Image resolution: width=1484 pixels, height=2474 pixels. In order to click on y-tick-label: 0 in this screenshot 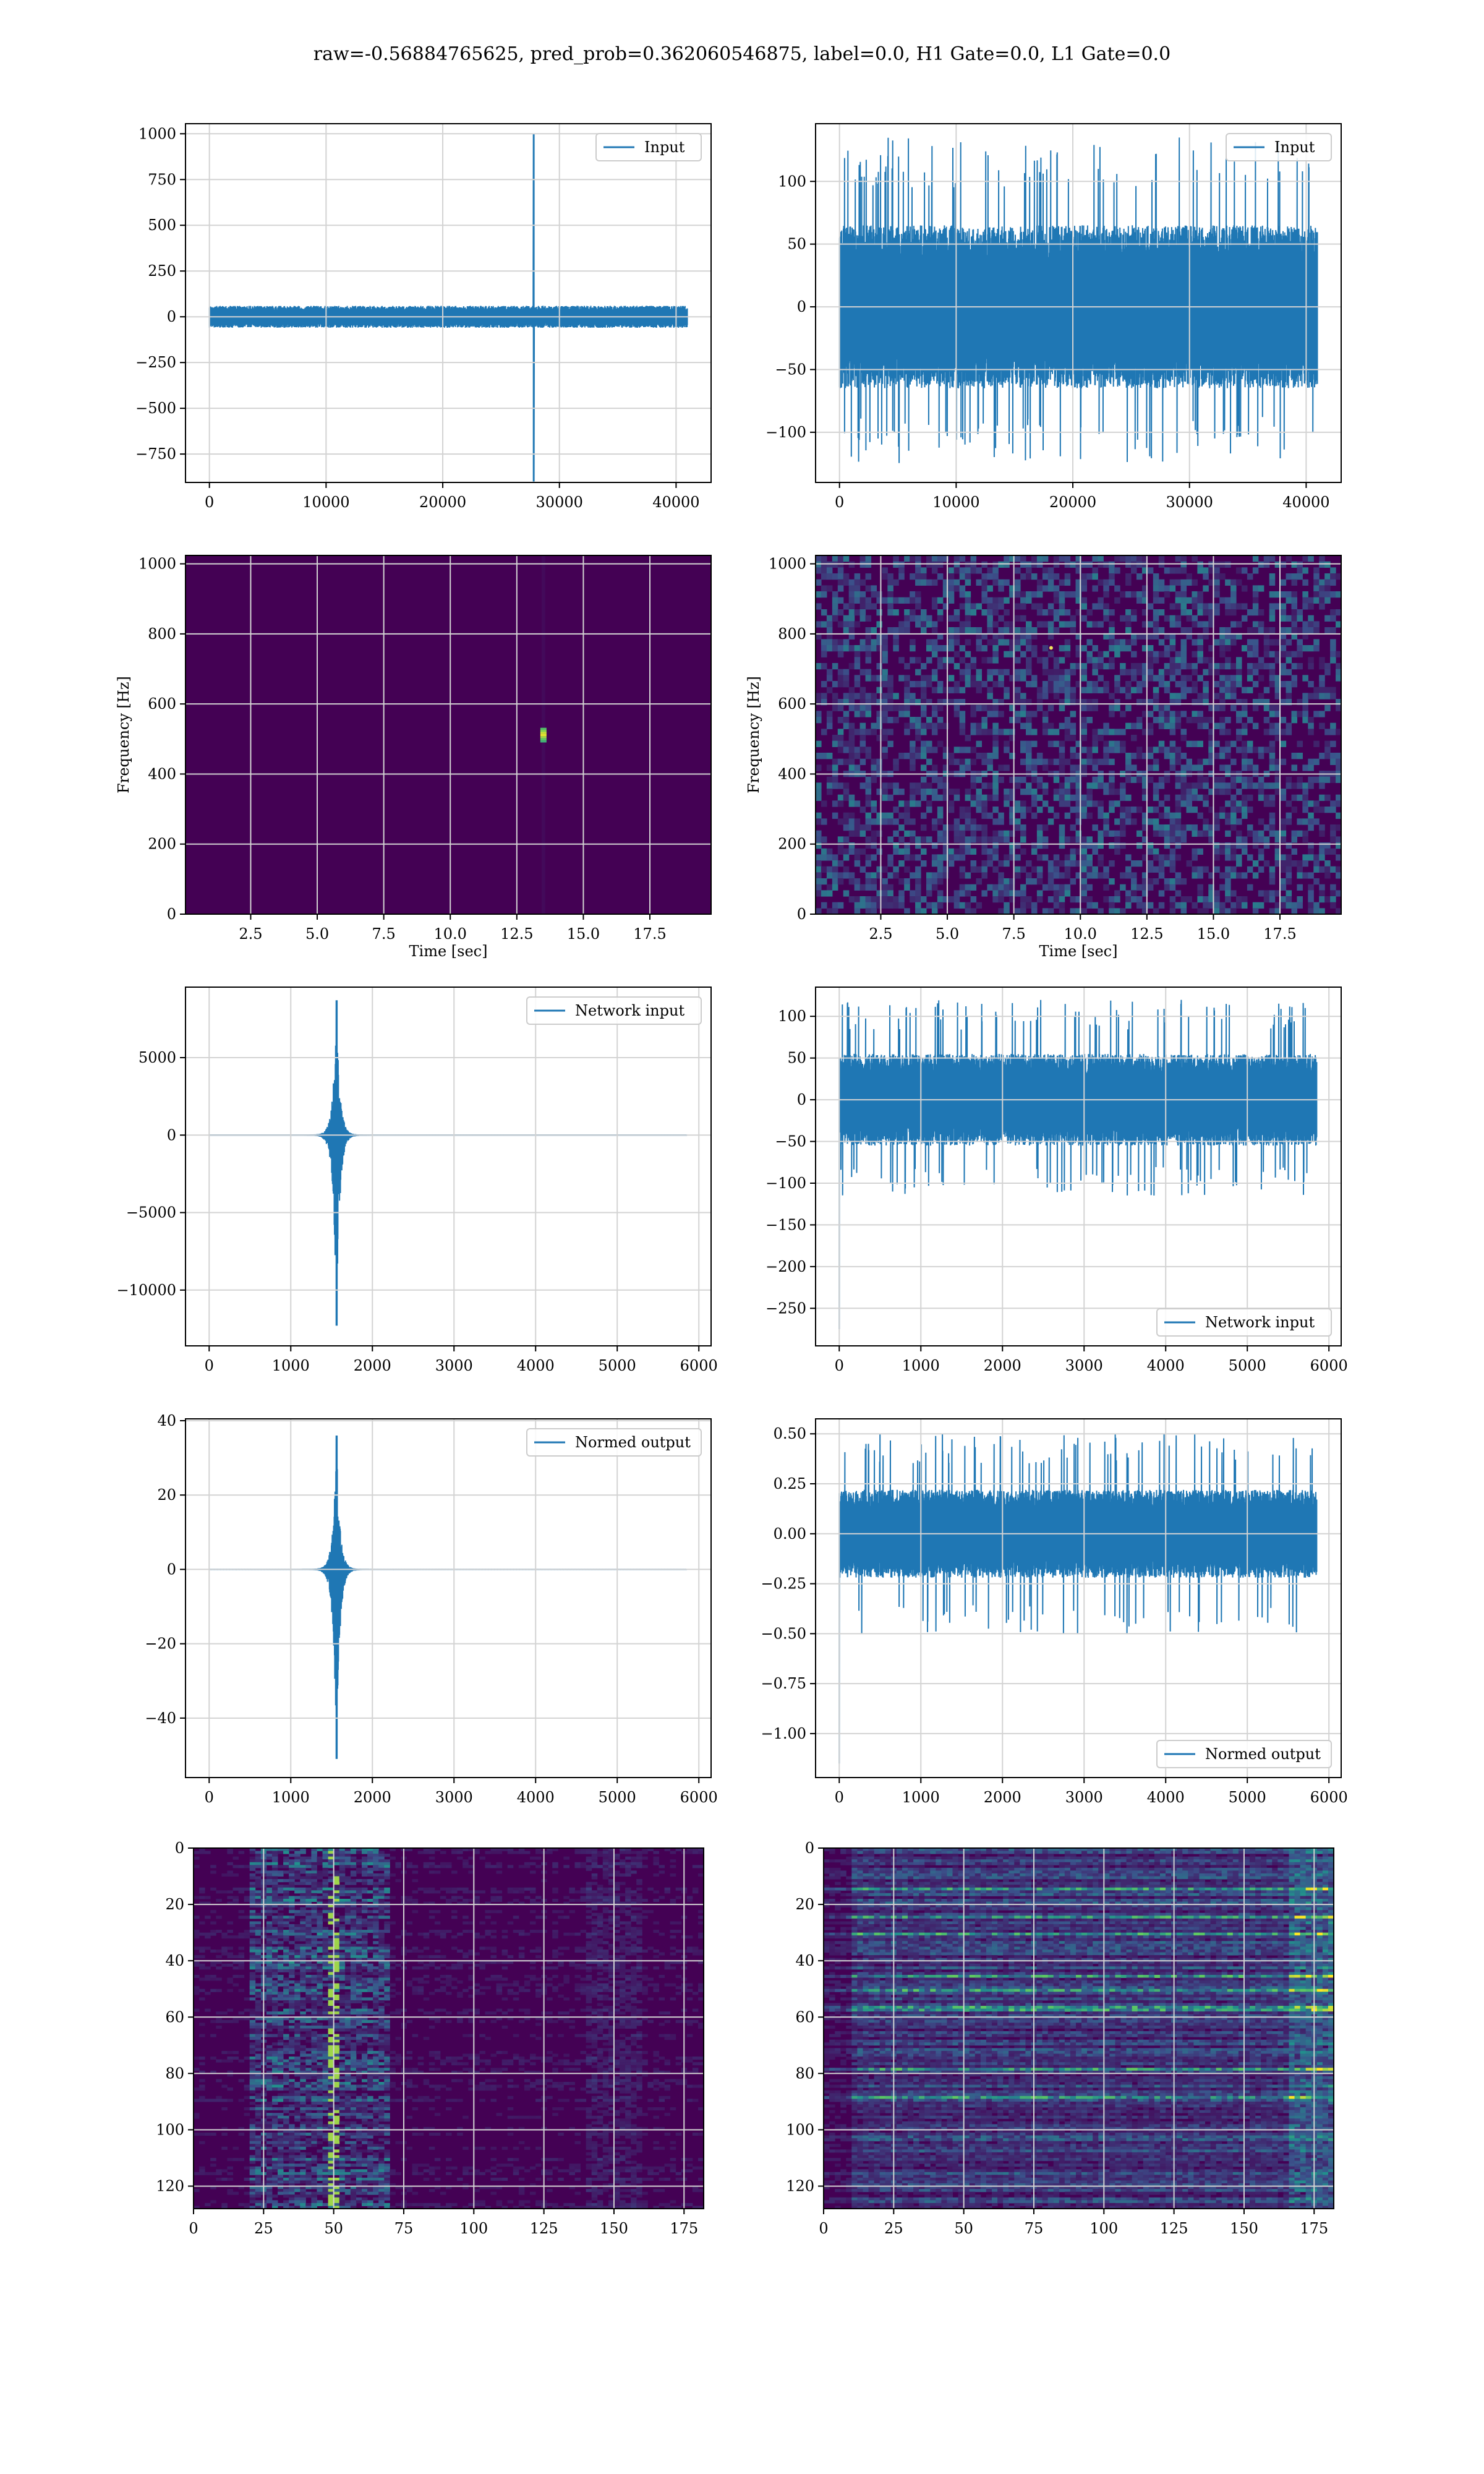, I will do `click(171, 1135)`.